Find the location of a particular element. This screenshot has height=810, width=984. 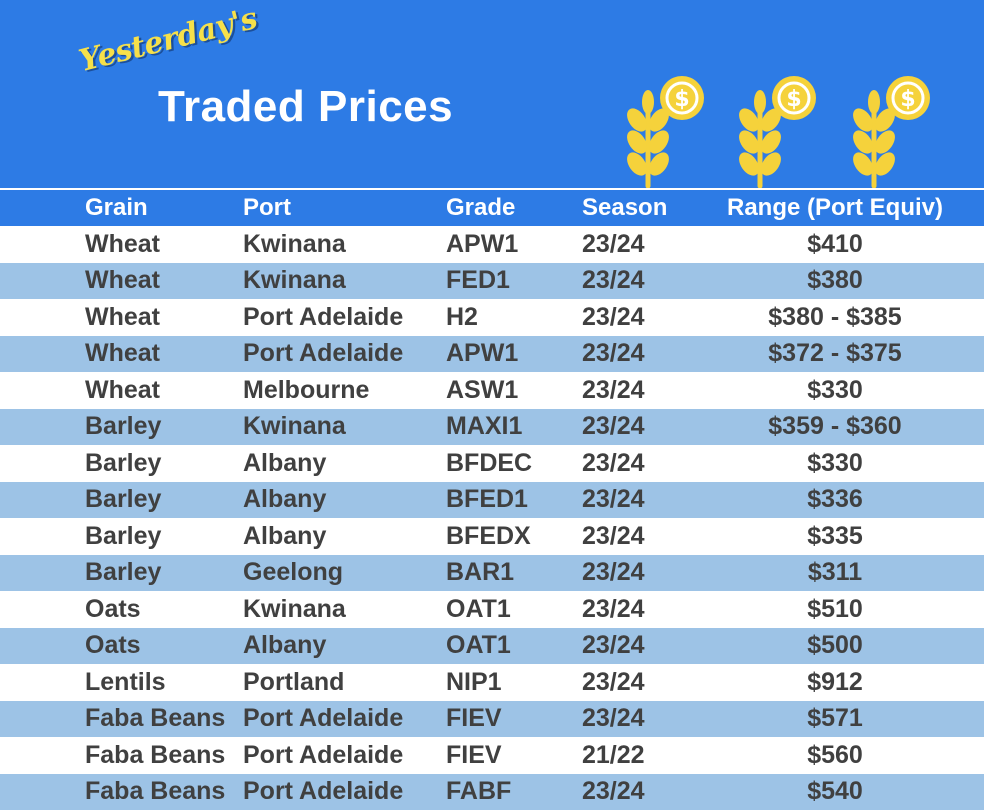

cell-range: $359 - $360 is located at coordinates (835, 426).